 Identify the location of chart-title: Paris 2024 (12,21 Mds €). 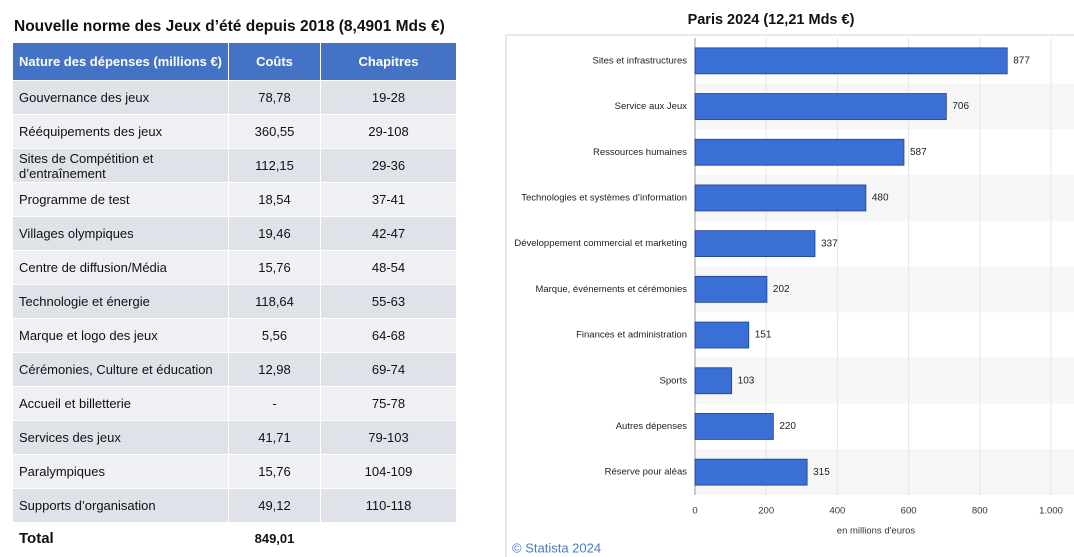
(771, 20).